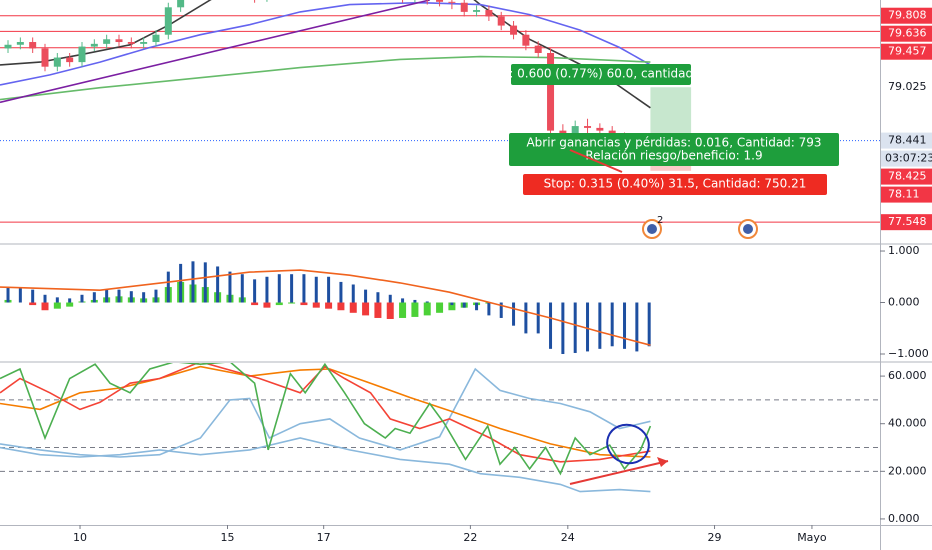 This screenshot has height=550, width=932. I want to click on price-label: 78.441, so click(907, 140).